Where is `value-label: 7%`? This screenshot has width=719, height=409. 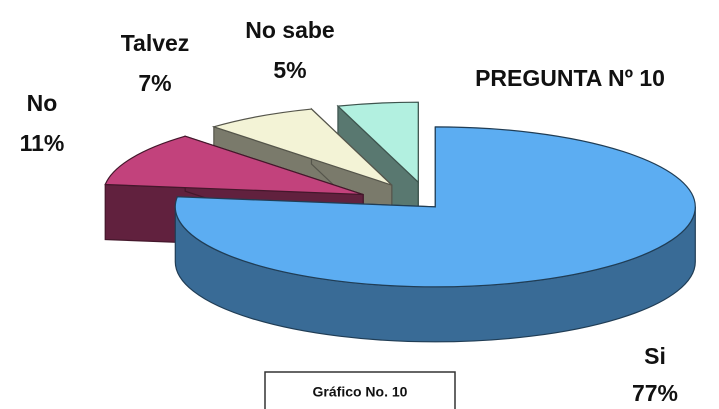
value-label: 7% is located at coordinates (154, 83).